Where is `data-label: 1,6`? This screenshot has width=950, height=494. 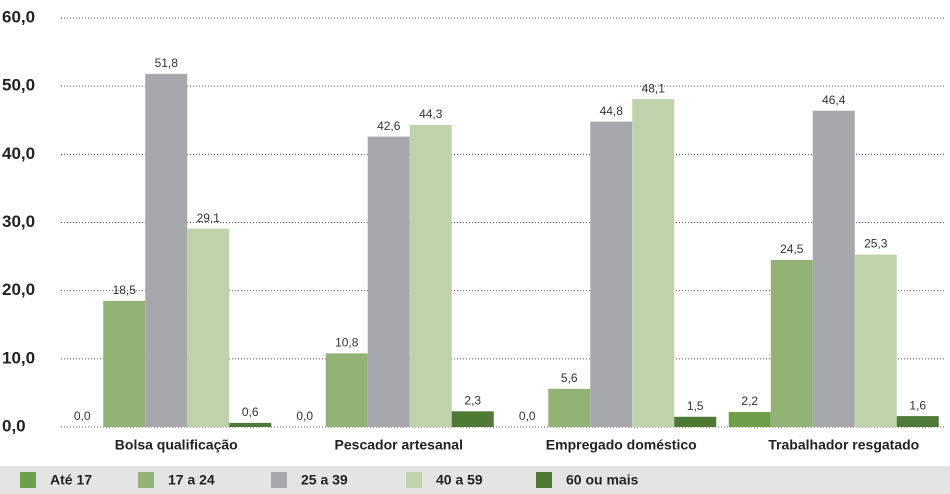 data-label: 1,6 is located at coordinates (917, 405).